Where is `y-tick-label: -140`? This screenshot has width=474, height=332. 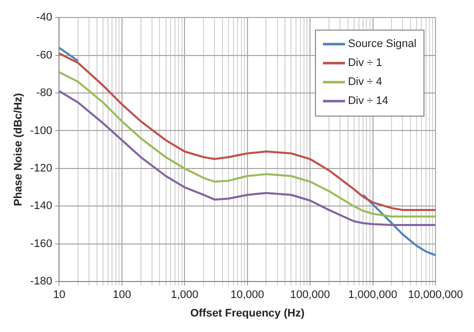
y-tick-label: -140 is located at coordinates (41, 206).